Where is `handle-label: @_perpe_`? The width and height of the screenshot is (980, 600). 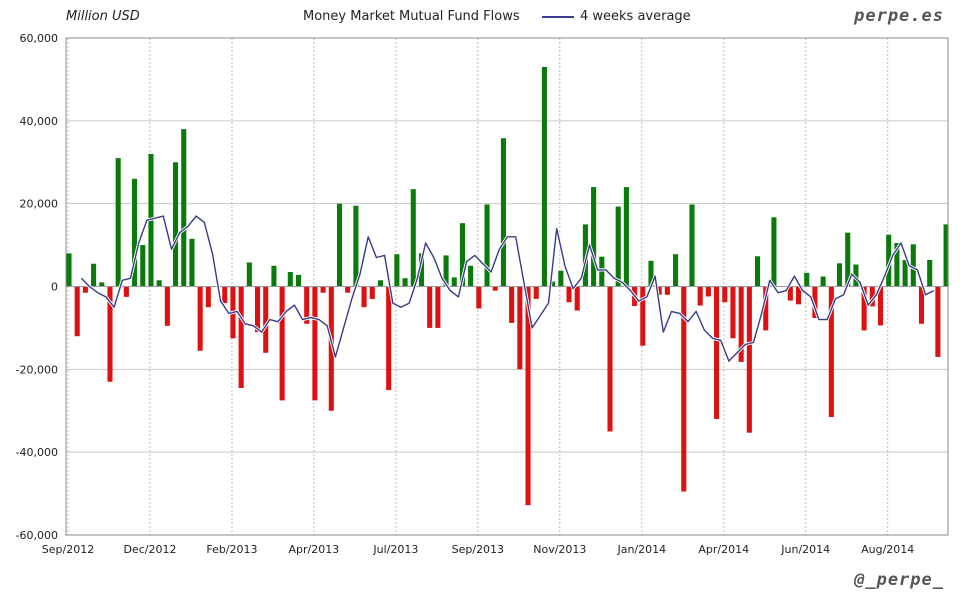
handle-label: @_perpe_ is located at coordinates (899, 580).